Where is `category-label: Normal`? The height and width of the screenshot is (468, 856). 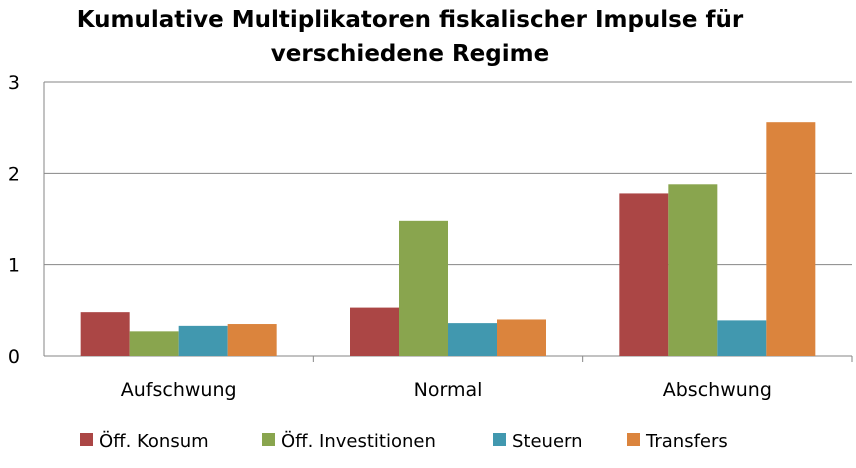 category-label: Normal is located at coordinates (448, 390).